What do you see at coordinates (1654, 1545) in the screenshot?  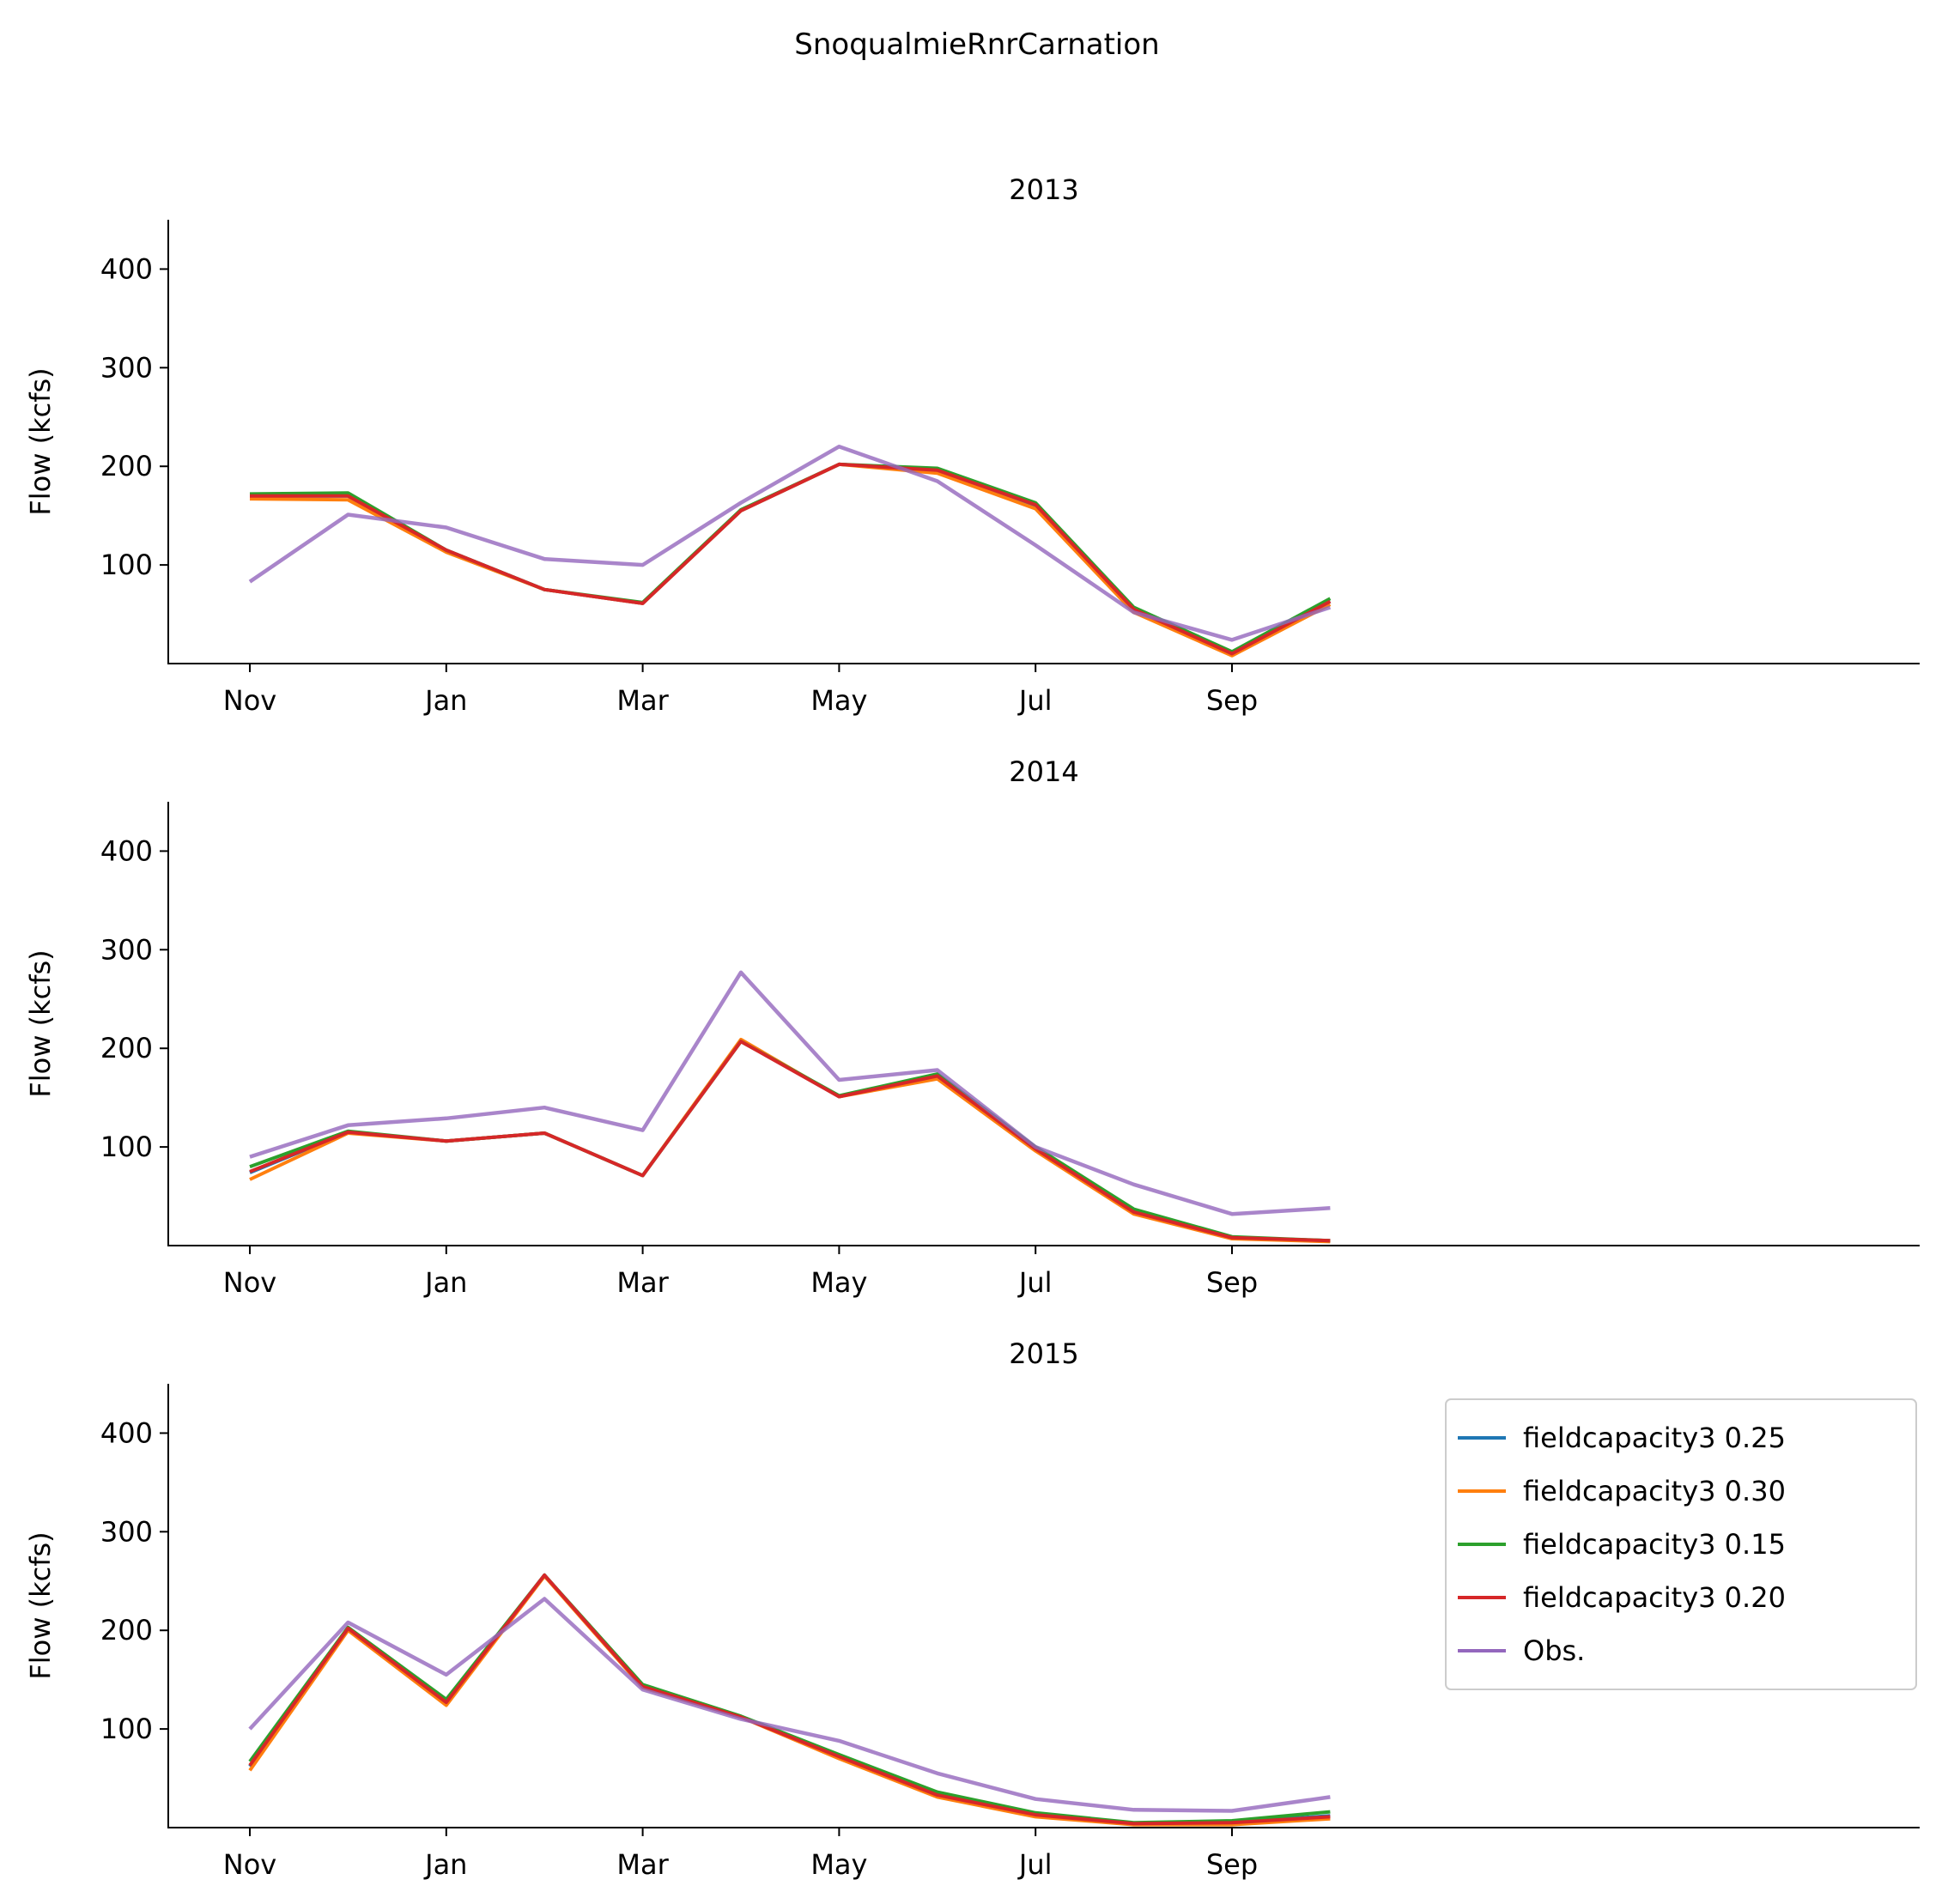 I see `legend-entry-label: fieldcapacity3 0.15` at bounding box center [1654, 1545].